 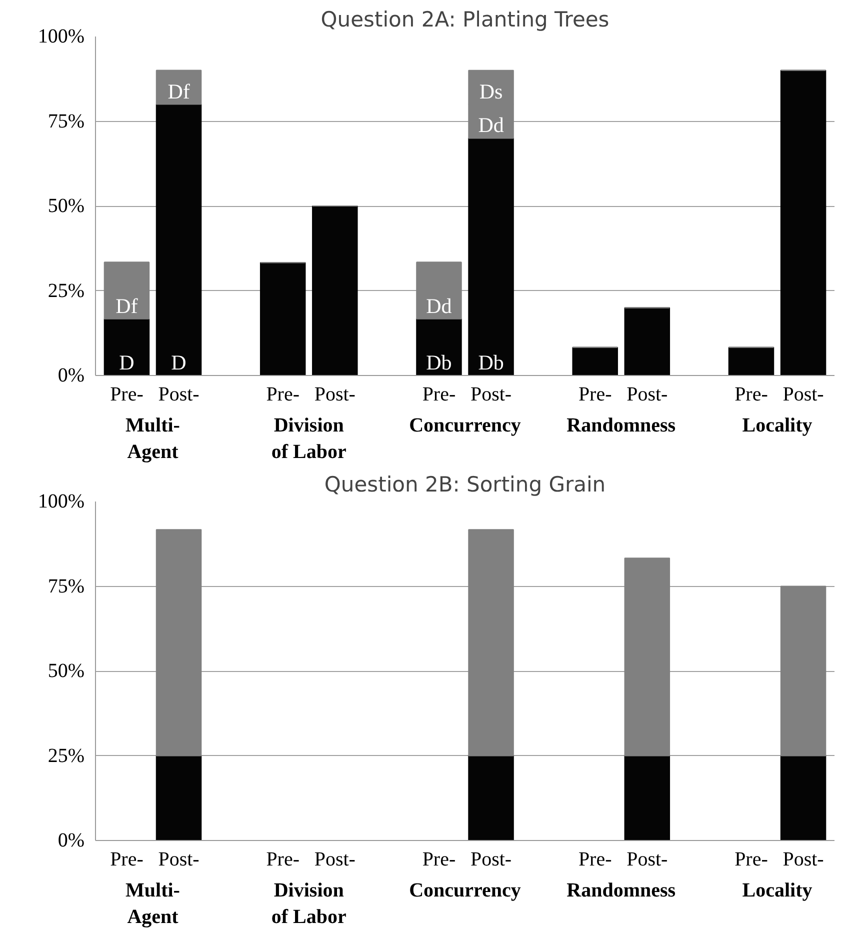 I want to click on chart-title: Question 2B: Sorting Grain, so click(x=465, y=484).